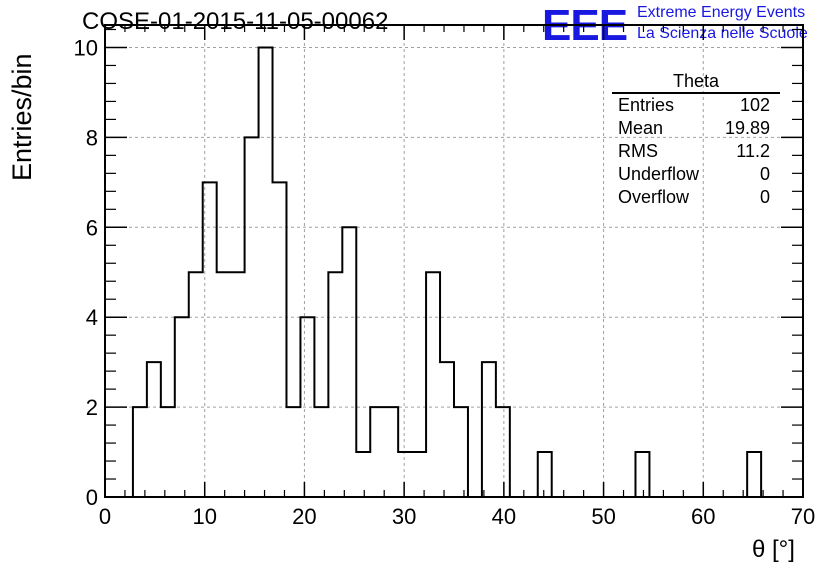 The width and height of the screenshot is (836, 572). What do you see at coordinates (235, 21) in the screenshot?
I see `plot-title: COSE-01-2015-11-05-00062` at bounding box center [235, 21].